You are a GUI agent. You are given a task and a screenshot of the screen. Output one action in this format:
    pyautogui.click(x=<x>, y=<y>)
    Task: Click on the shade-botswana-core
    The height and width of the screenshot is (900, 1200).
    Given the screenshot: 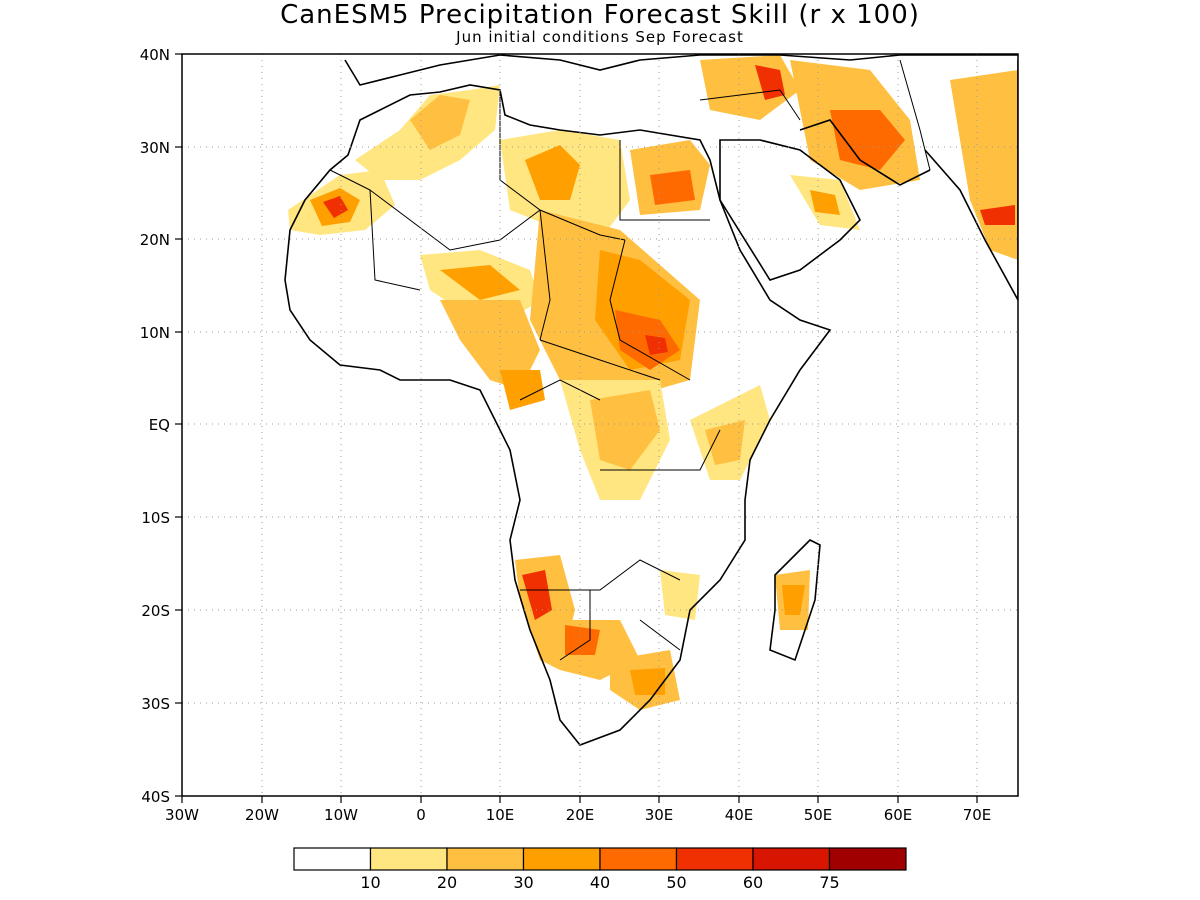 What is the action you would take?
    pyautogui.click(x=582, y=640)
    